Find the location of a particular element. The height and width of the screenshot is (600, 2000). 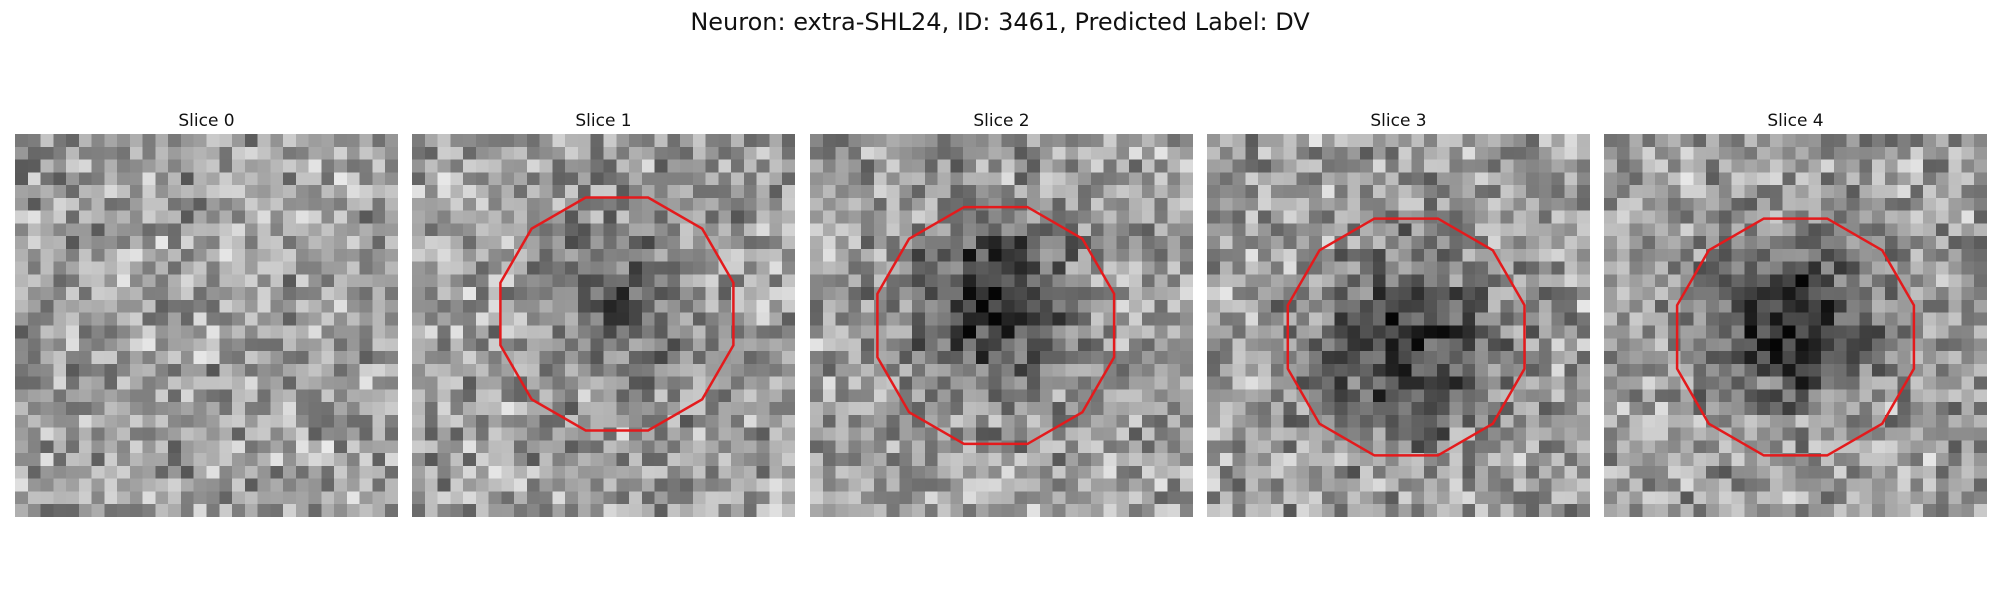

slice-panel: Slice 1 is located at coordinates (603, 312).